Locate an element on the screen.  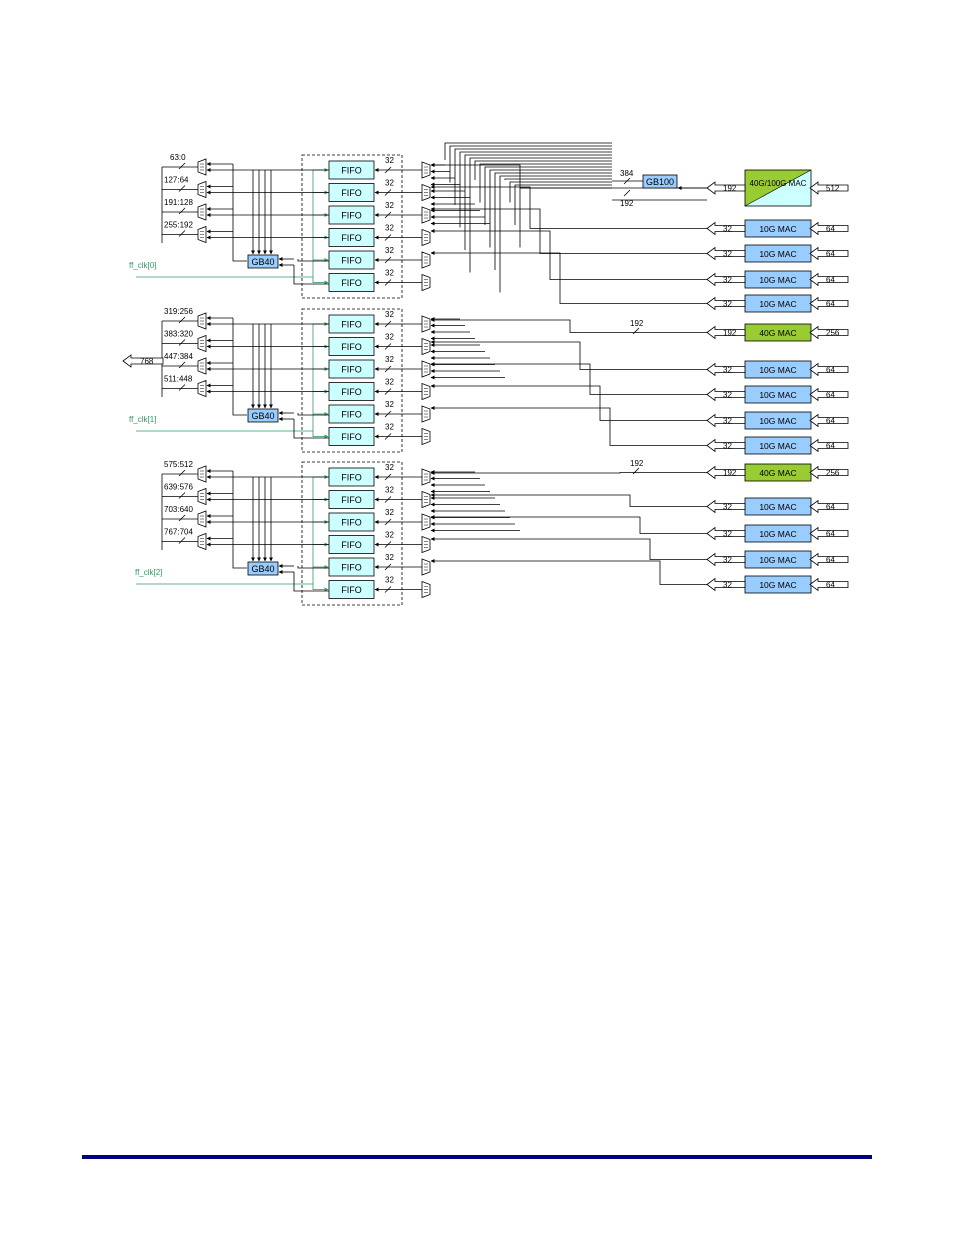
slice-label: 127:64 is located at coordinates (176, 180).